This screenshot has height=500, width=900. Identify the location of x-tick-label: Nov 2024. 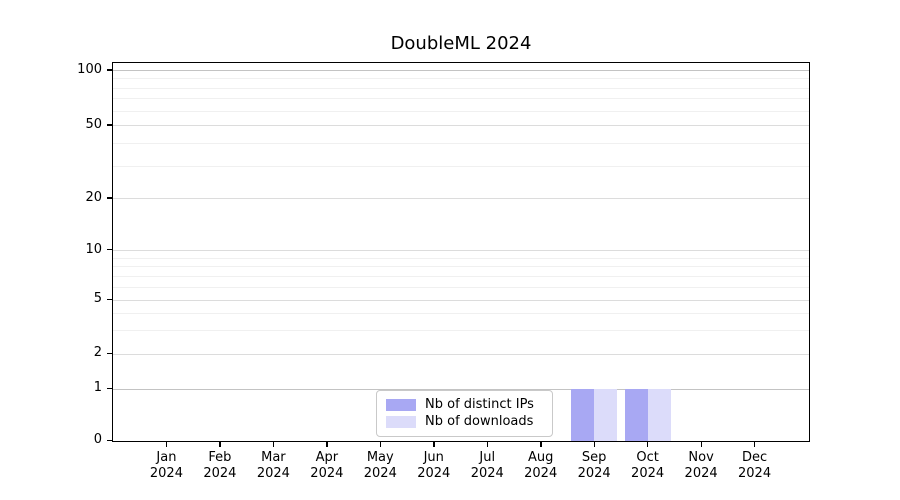
(701, 465).